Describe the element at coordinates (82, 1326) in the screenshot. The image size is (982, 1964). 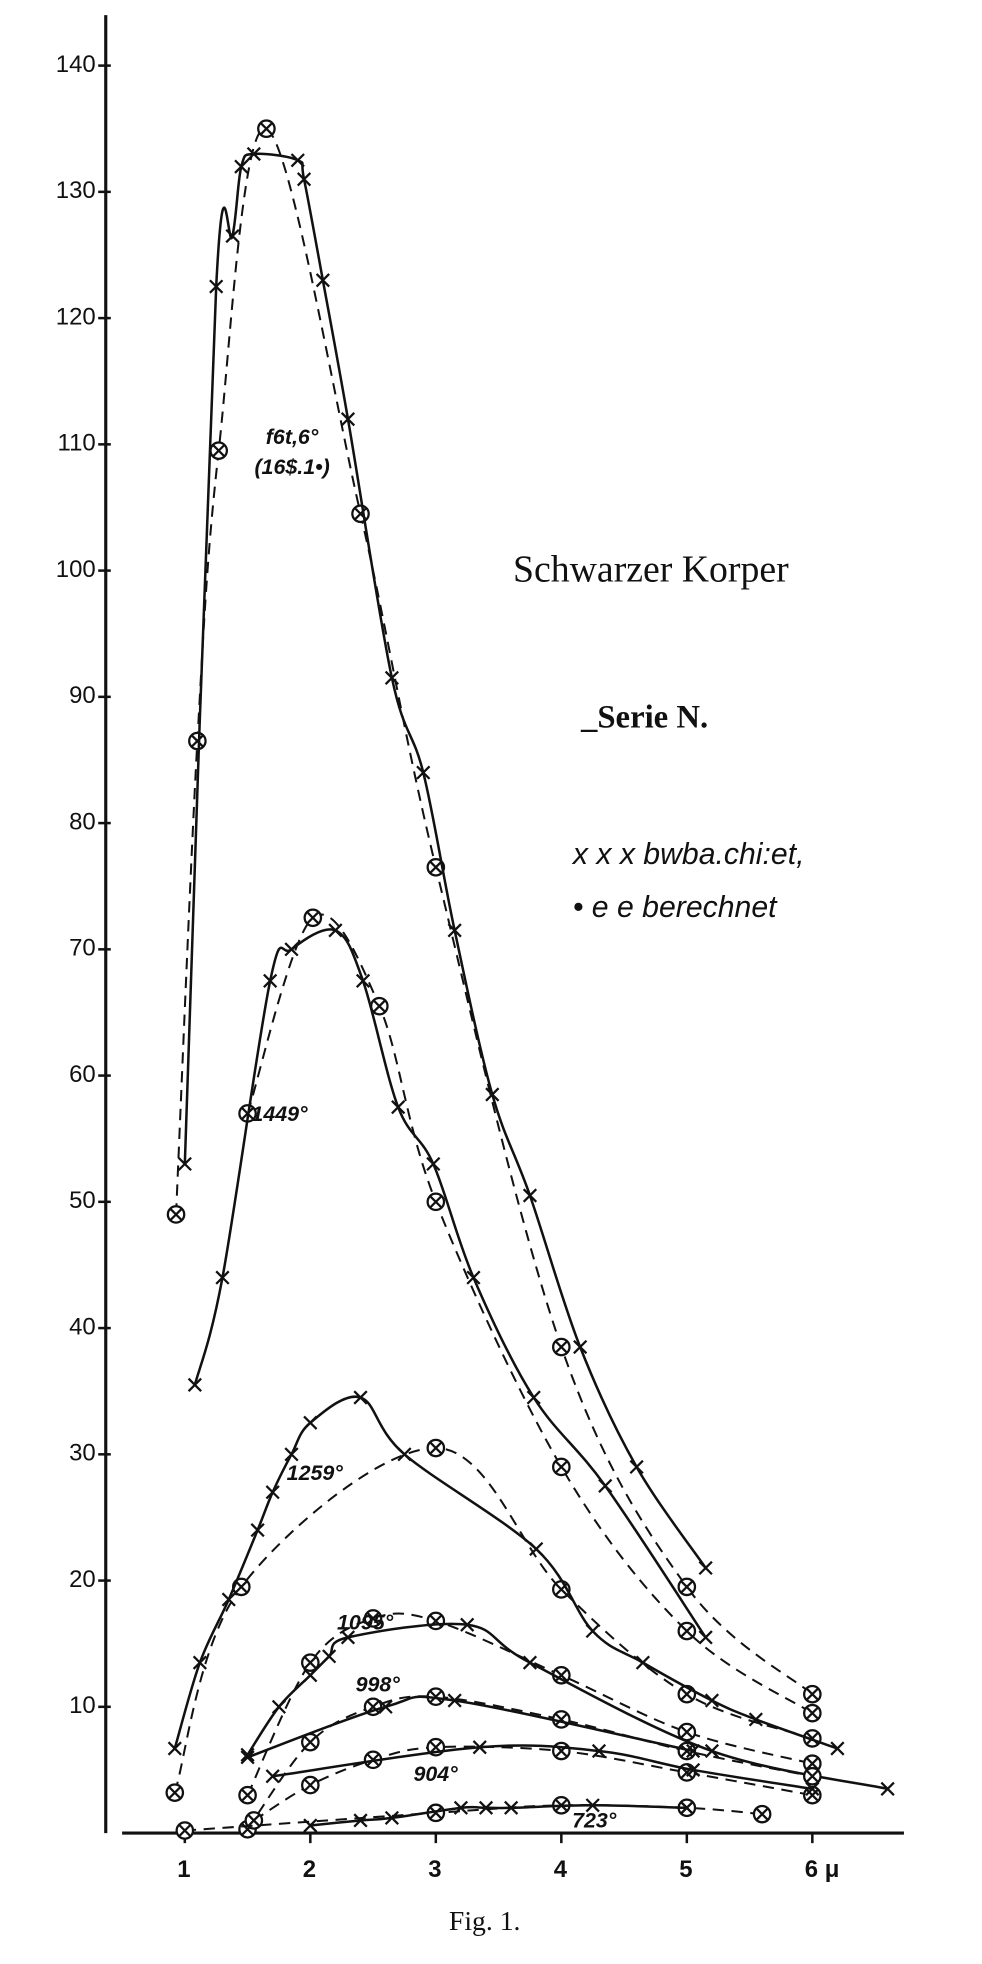
I see `y-tick-label: 40` at that location.